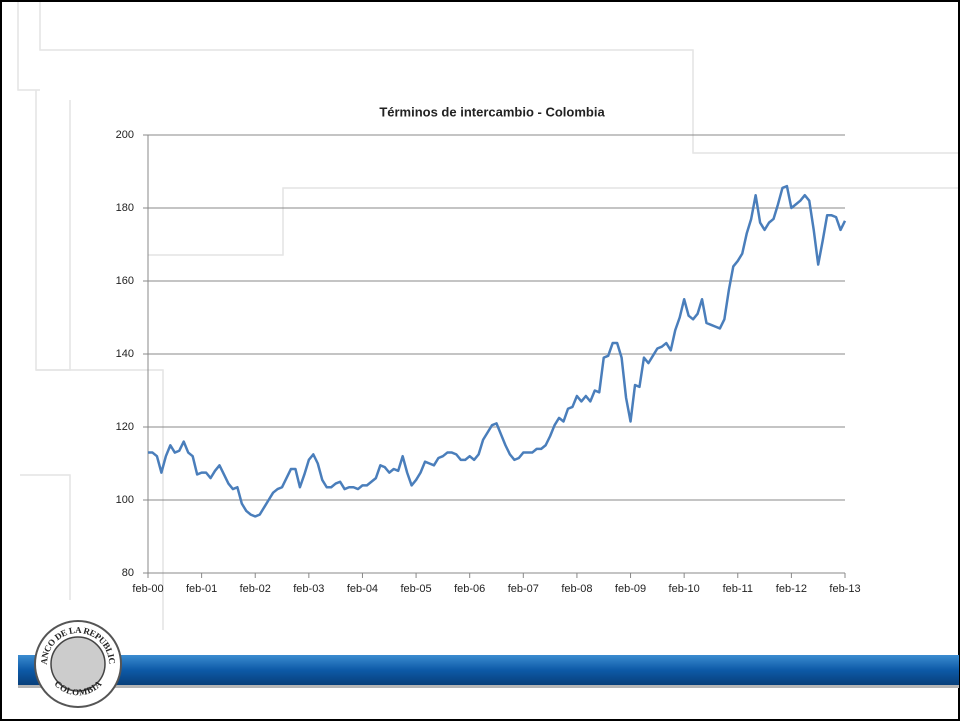  Describe the element at coordinates (128, 573) in the screenshot. I see `y-tick-label: 80` at that location.